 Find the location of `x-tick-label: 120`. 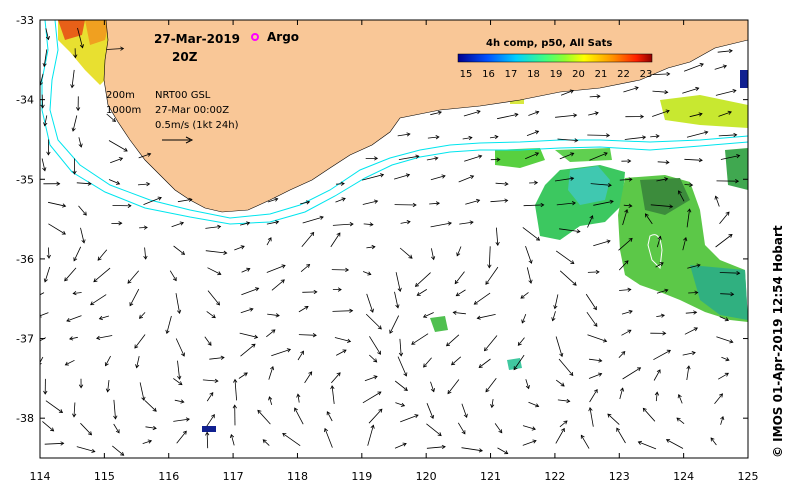

x-tick-label: 120 is located at coordinates (426, 476).